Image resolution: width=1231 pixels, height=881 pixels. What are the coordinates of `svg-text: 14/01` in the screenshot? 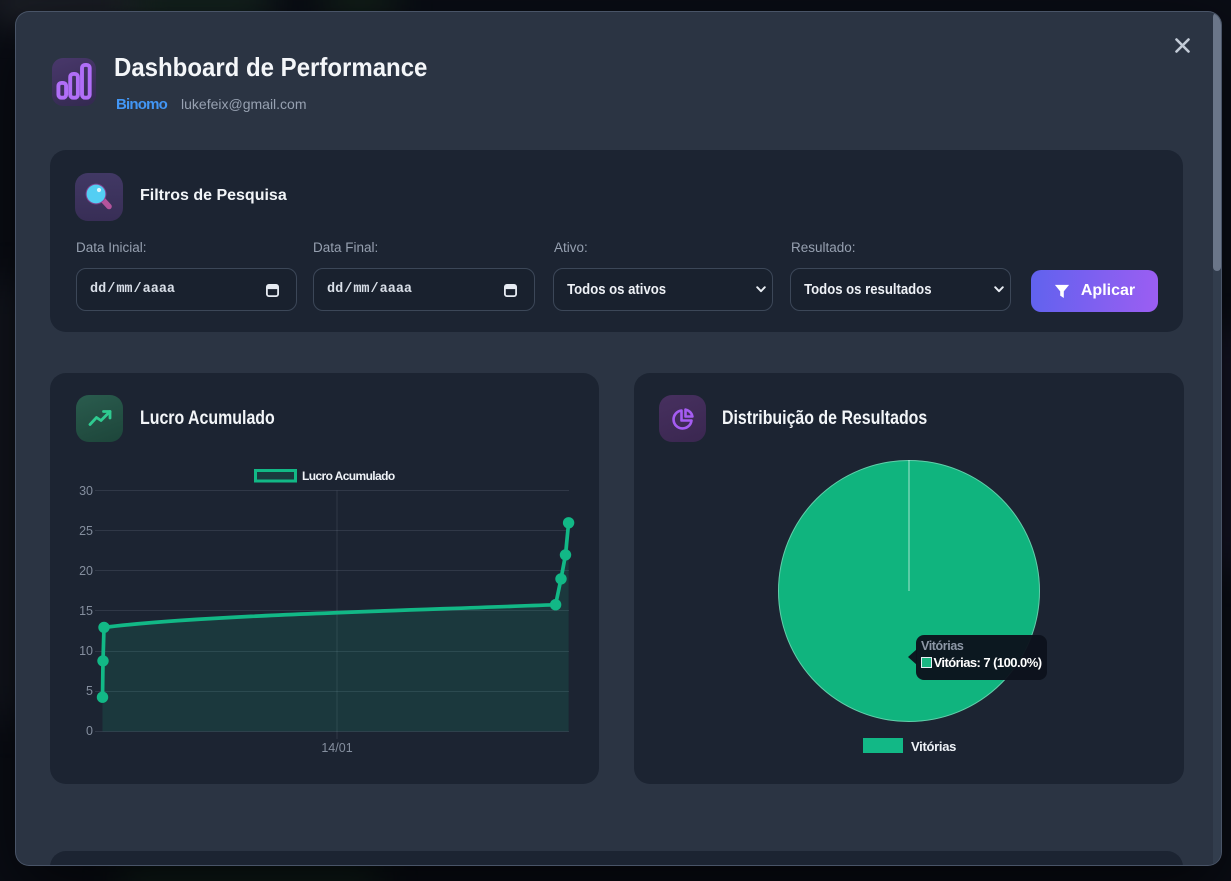 It's located at (336, 748).